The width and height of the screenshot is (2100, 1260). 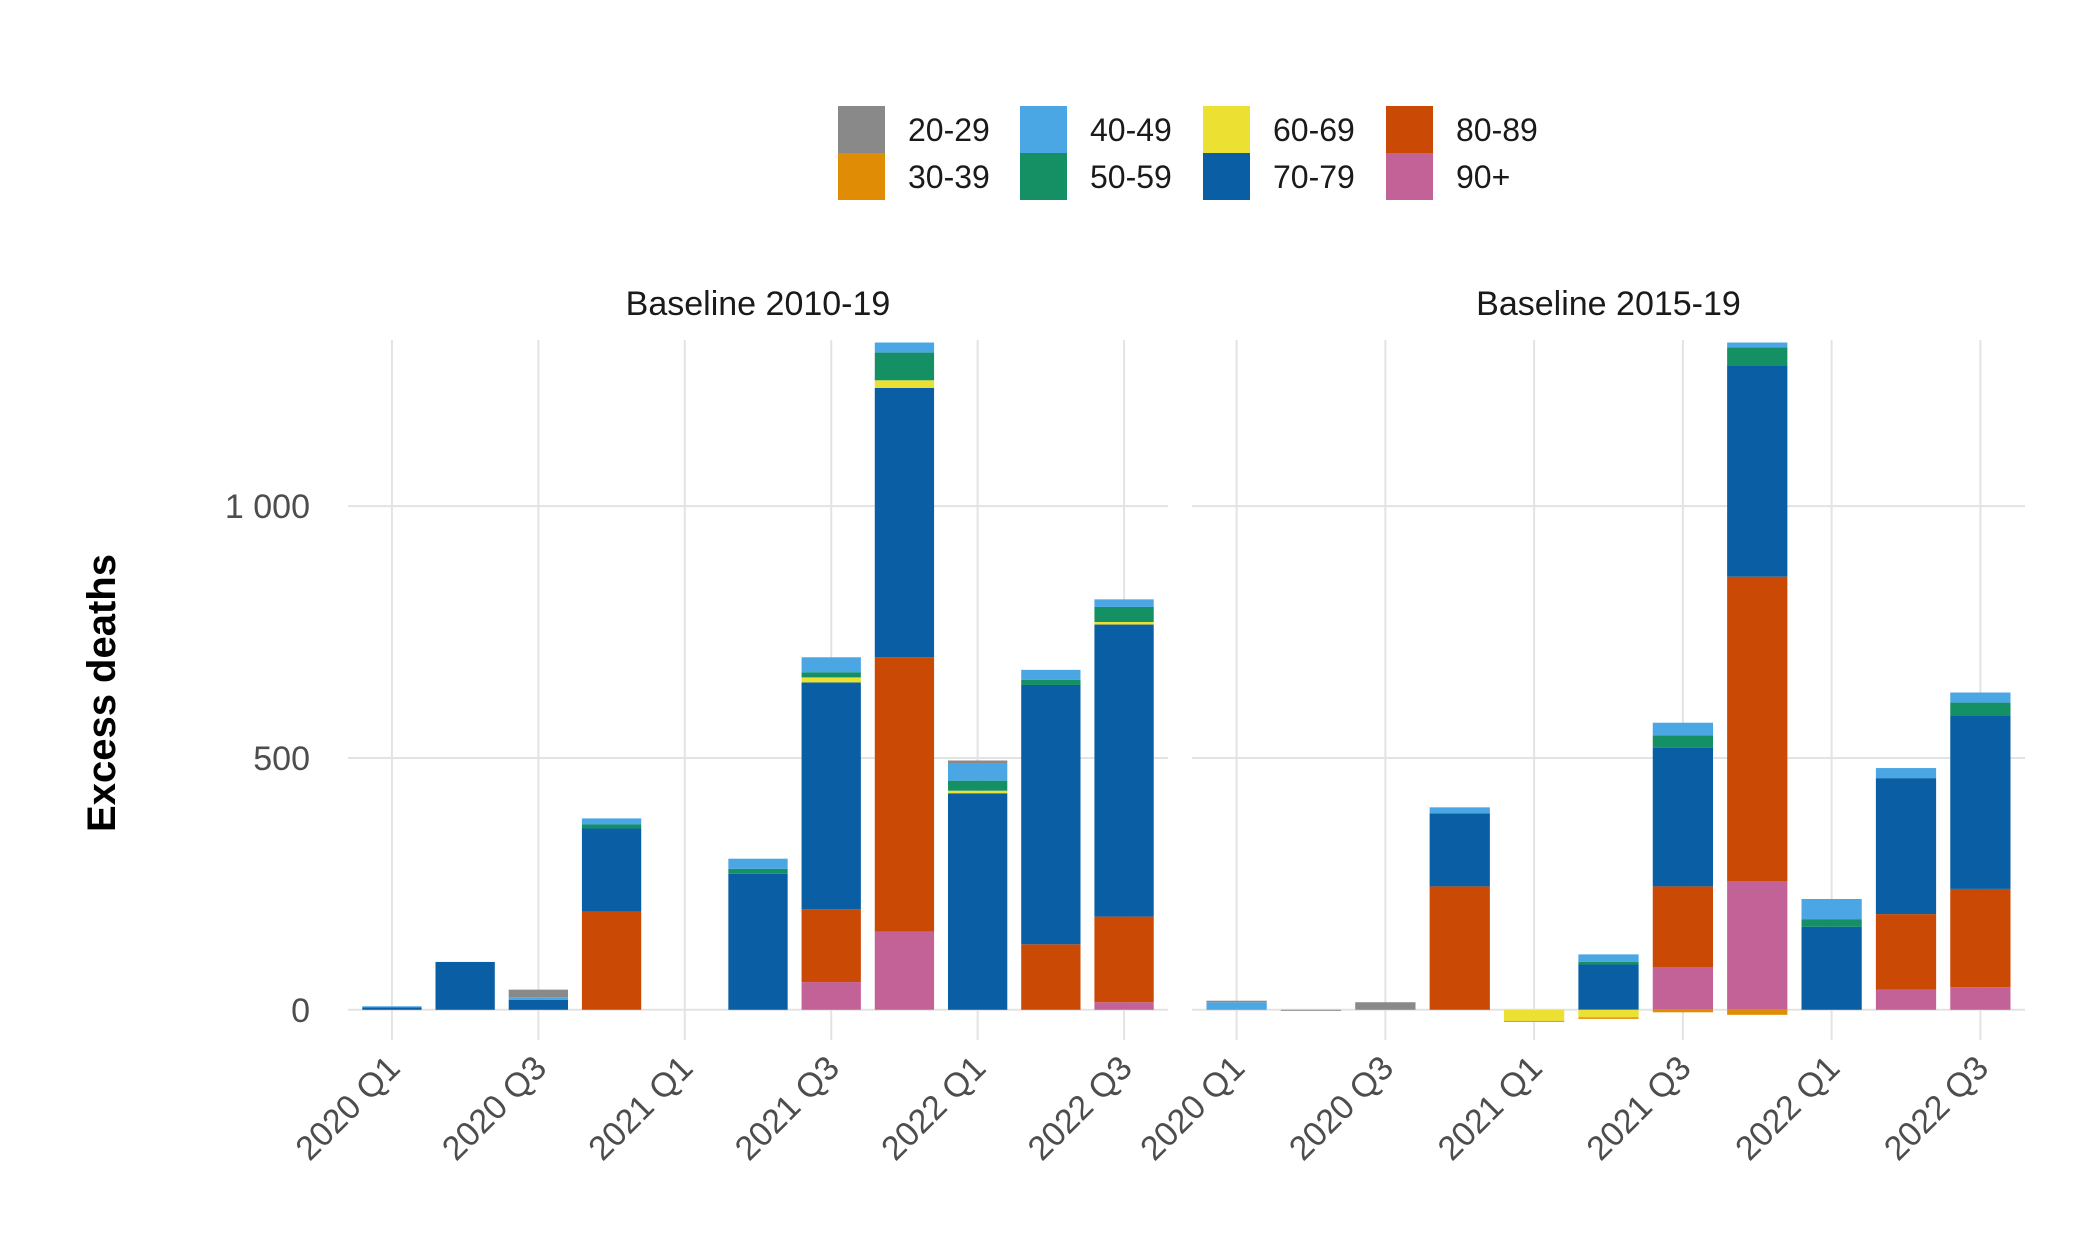 I want to click on bar-40-49-2020-q4, so click(x=1459, y=810).